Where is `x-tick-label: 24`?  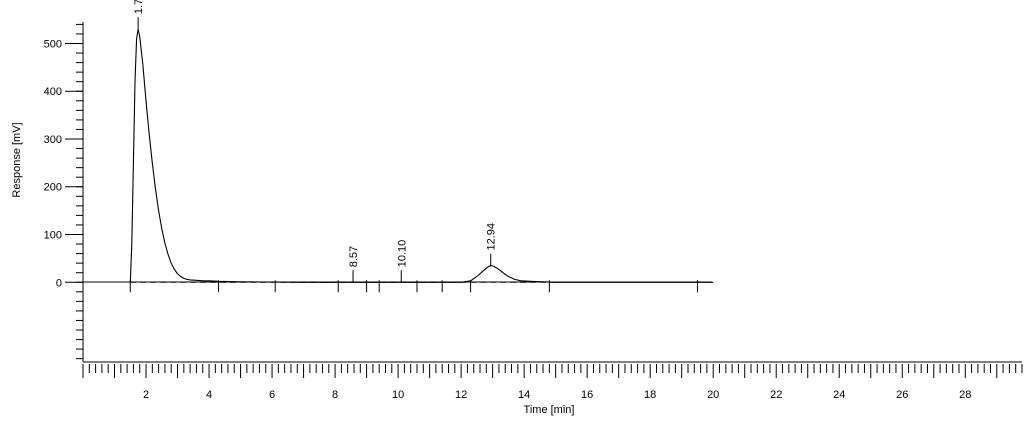
x-tick-label: 24 is located at coordinates (839, 395).